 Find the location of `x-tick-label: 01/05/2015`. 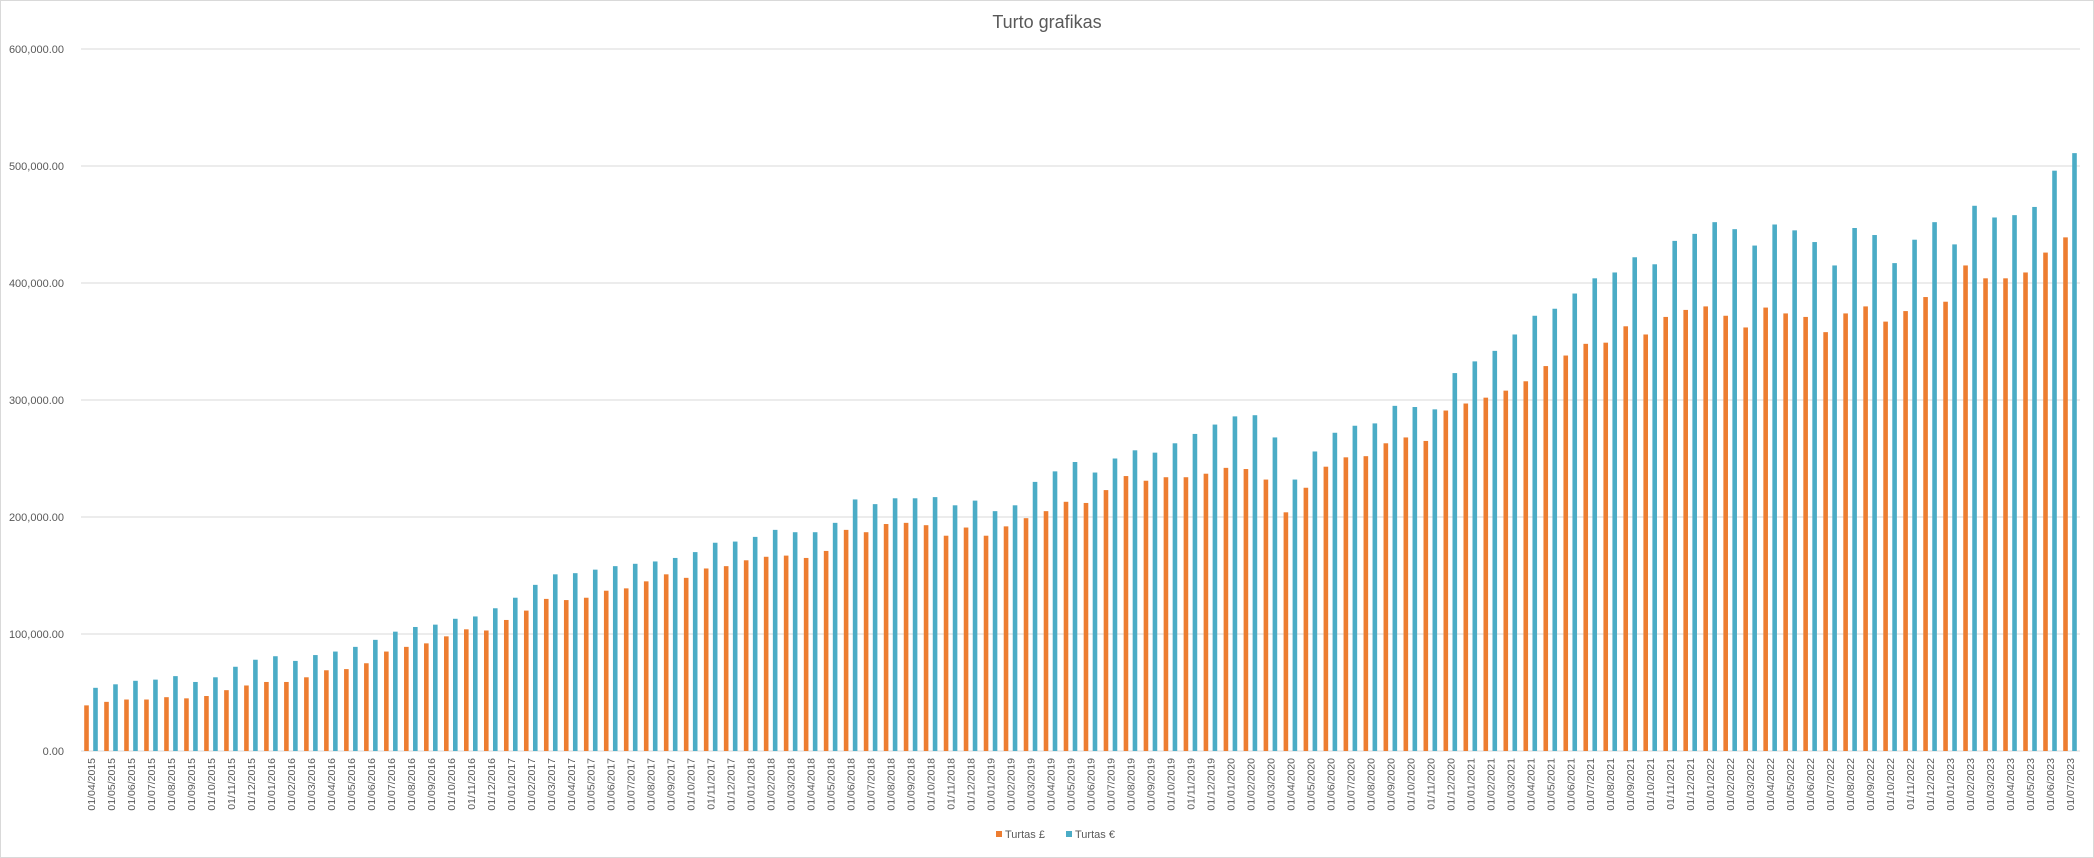

x-tick-label: 01/05/2015 is located at coordinates (112, 784).